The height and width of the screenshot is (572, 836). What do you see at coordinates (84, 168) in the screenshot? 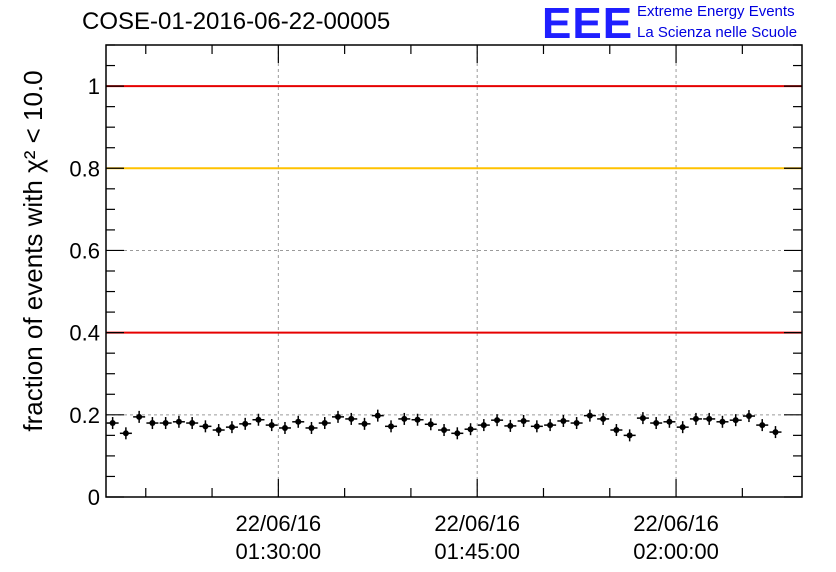
I see `y-tick-label: 0.8` at bounding box center [84, 168].